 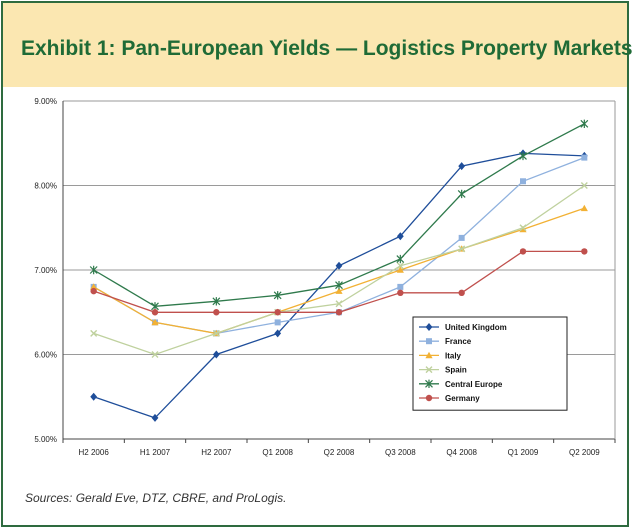 I want to click on x-tick-label: Q2 2009, so click(x=584, y=452).